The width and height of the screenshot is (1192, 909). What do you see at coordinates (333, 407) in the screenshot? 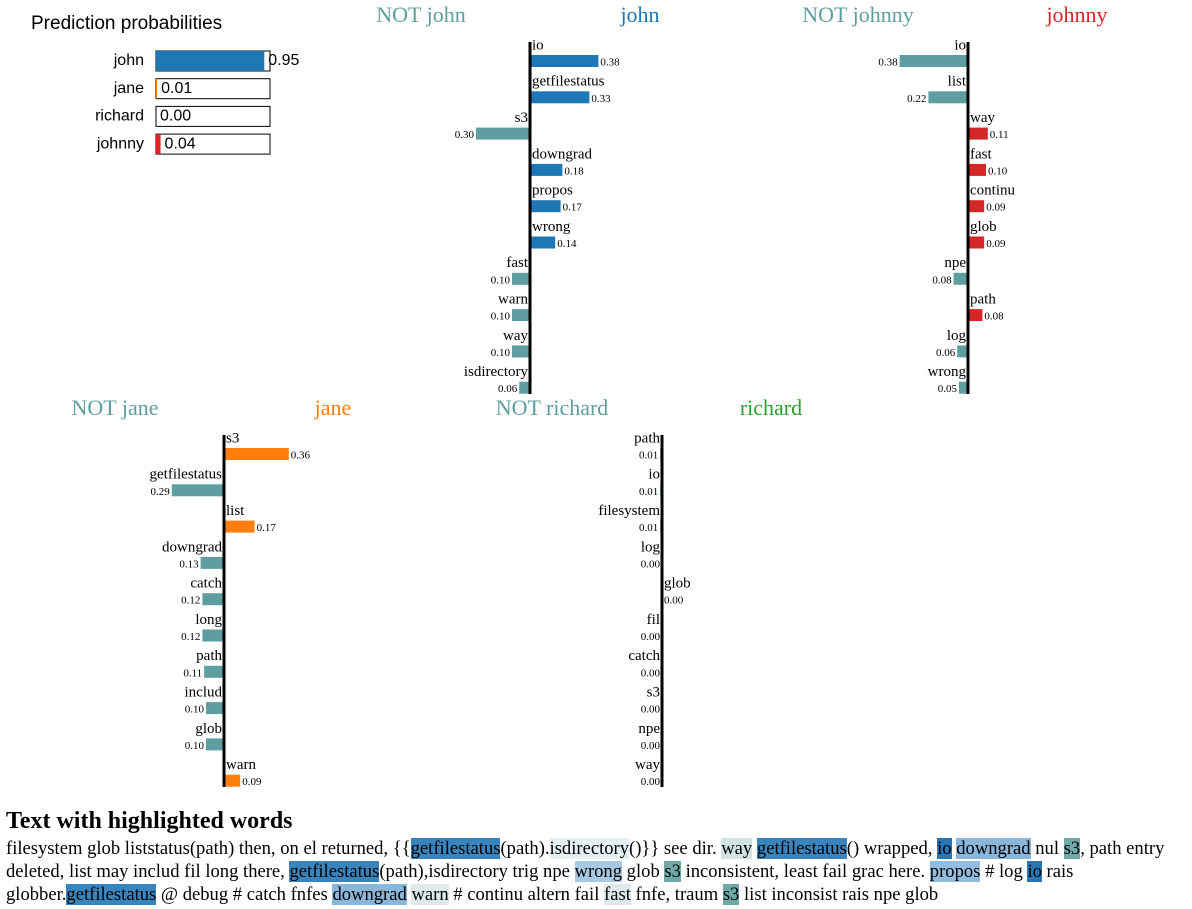
I see `positive-class-header: jane` at bounding box center [333, 407].